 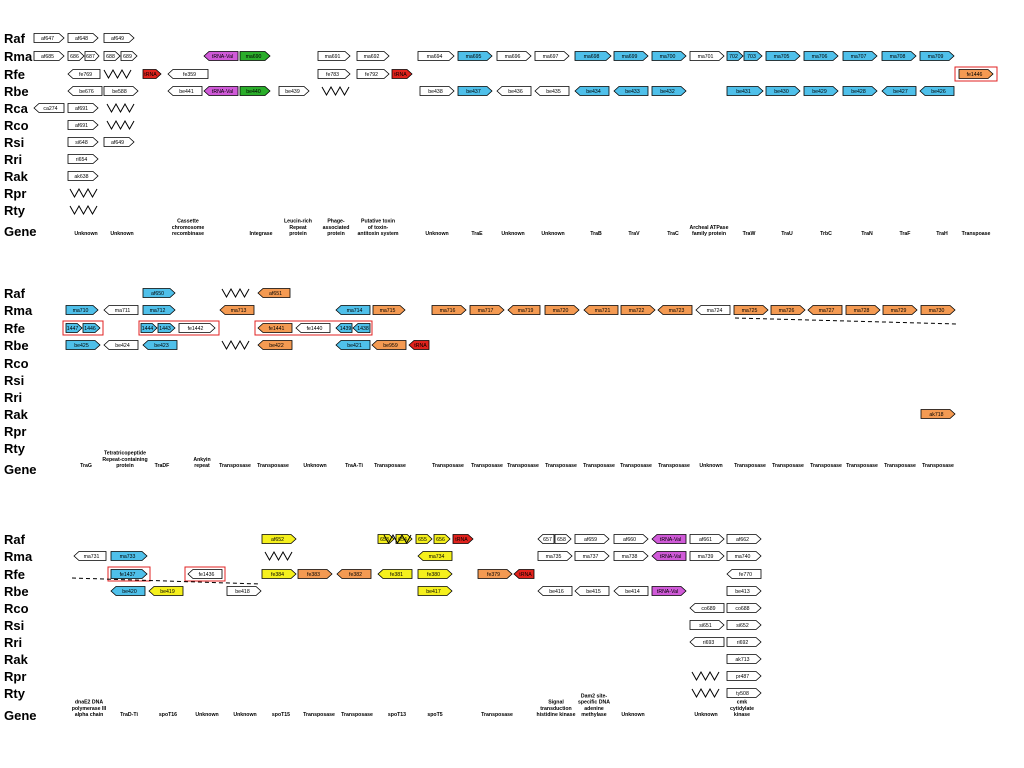 What do you see at coordinates (221, 91) in the screenshot?
I see `gene-arrow: tRNA-Val` at bounding box center [221, 91].